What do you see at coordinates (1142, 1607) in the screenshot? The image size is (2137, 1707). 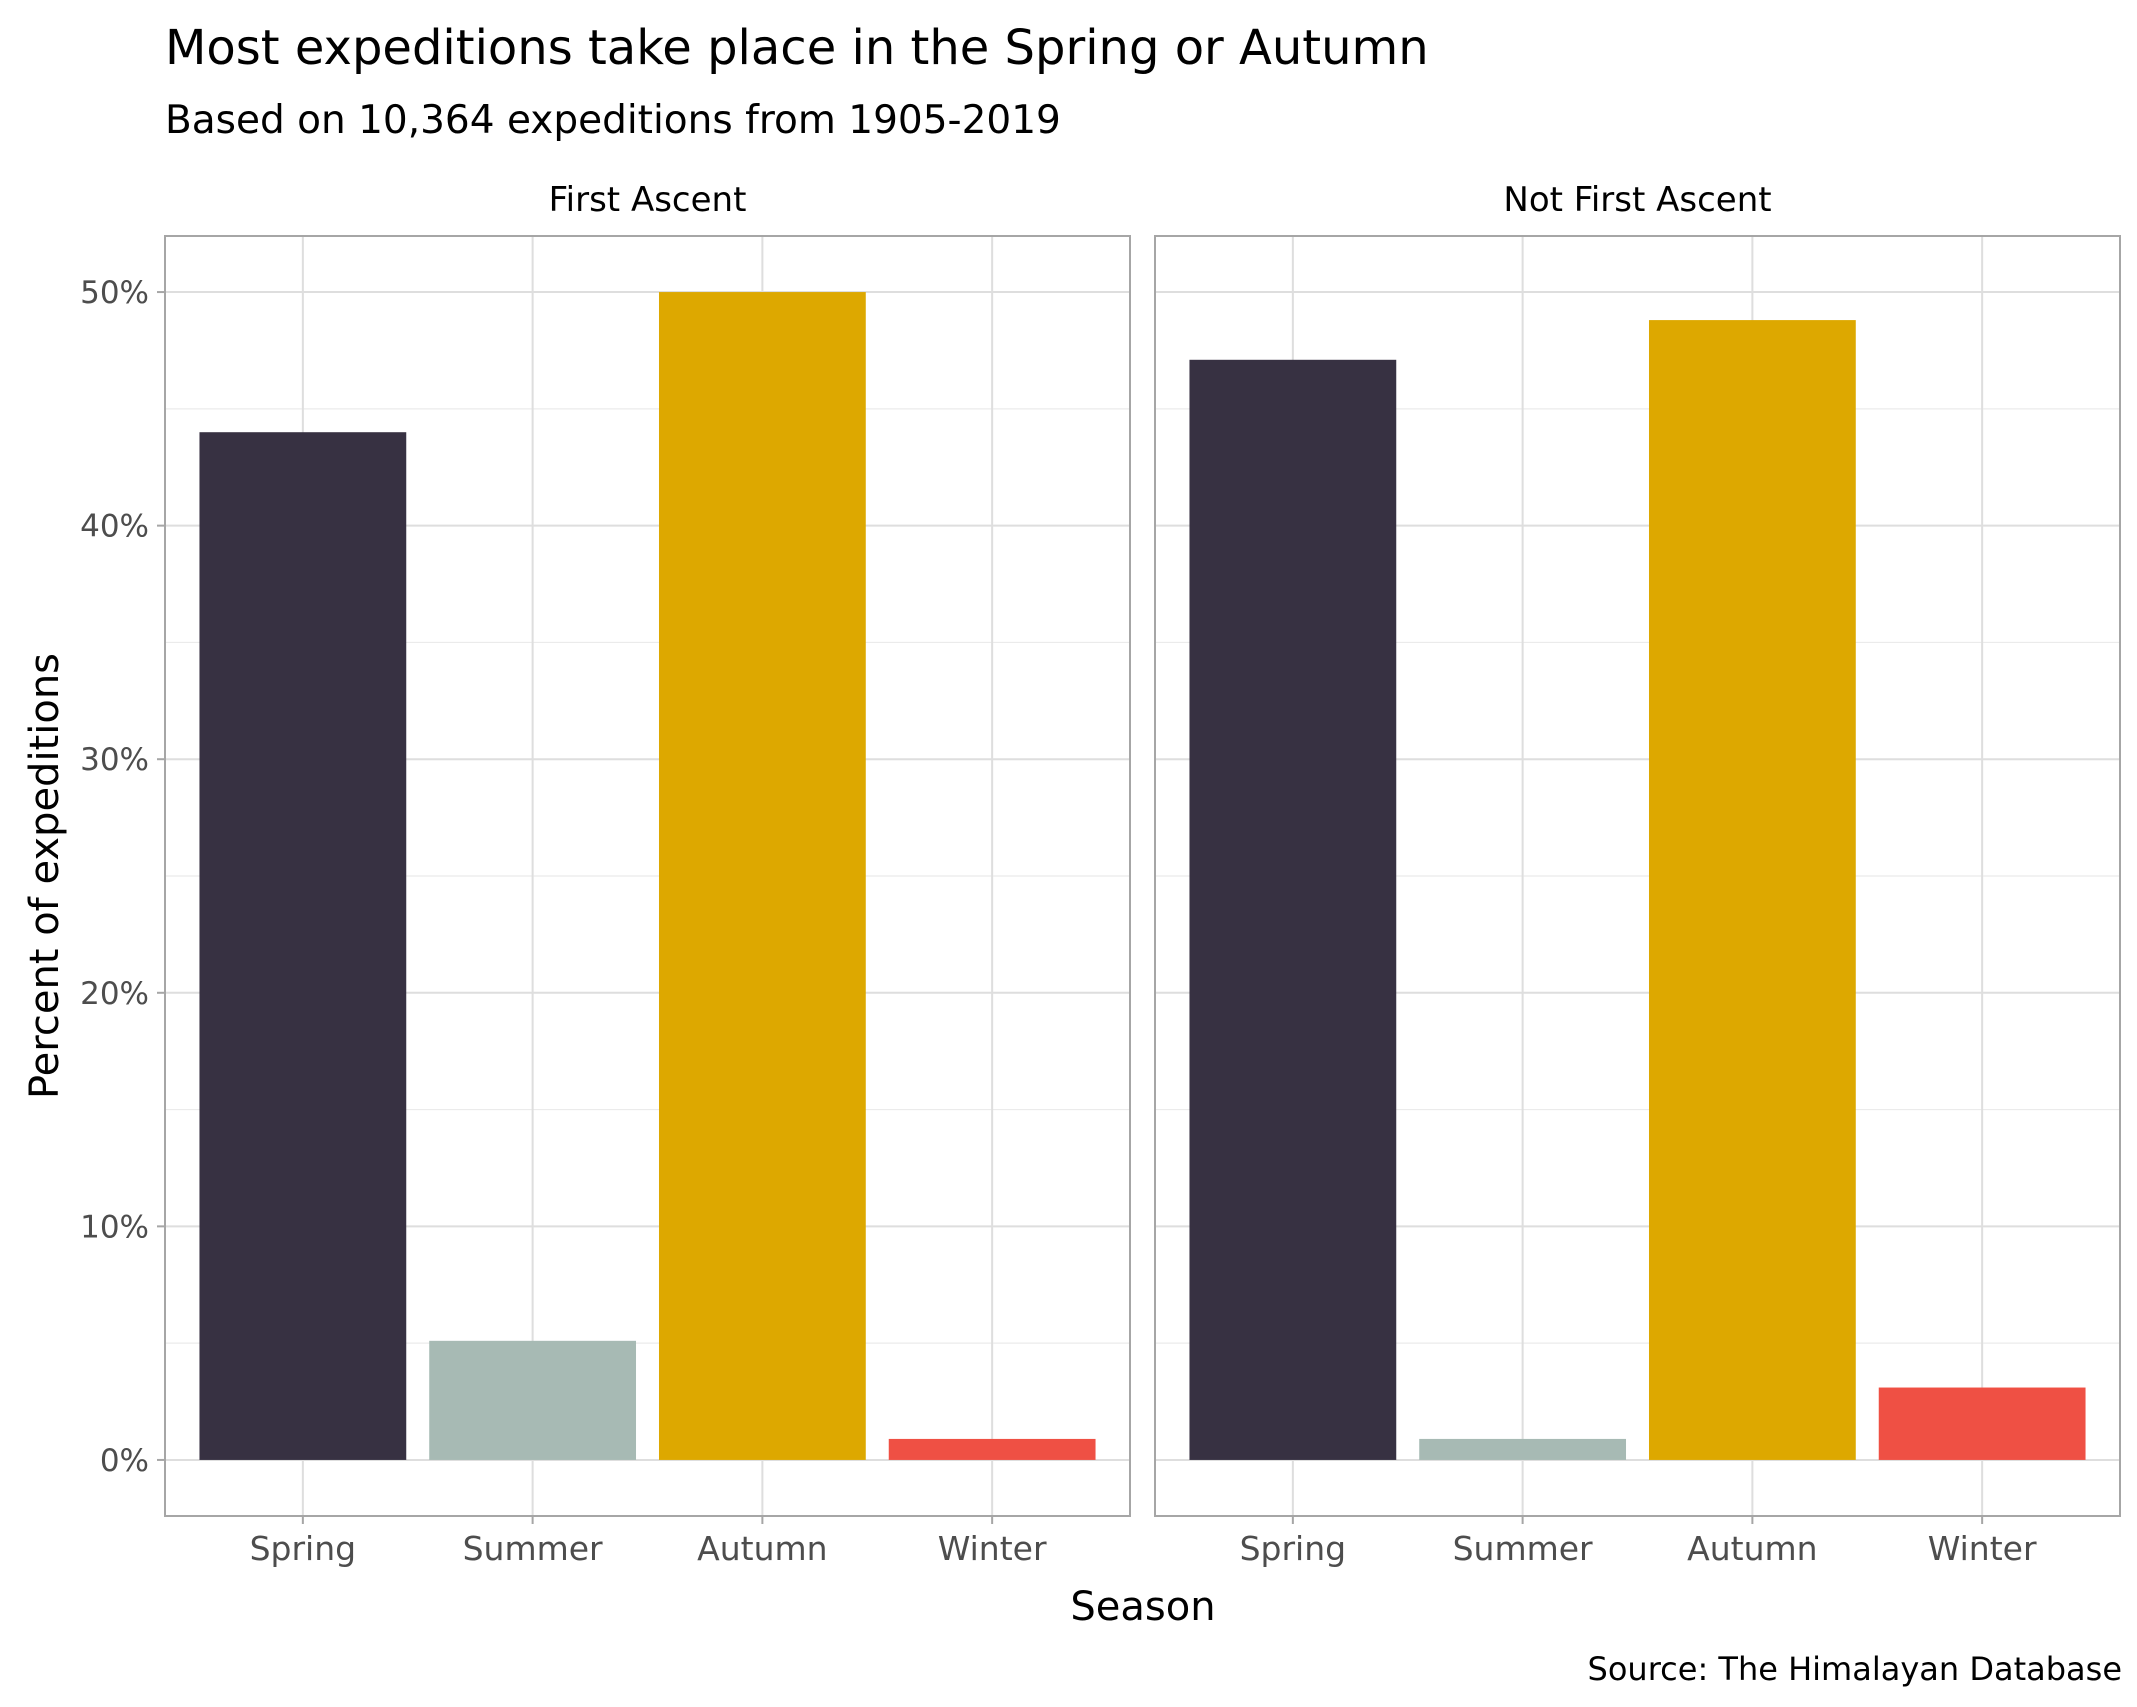 I see `x-axis-title: Season` at bounding box center [1142, 1607].